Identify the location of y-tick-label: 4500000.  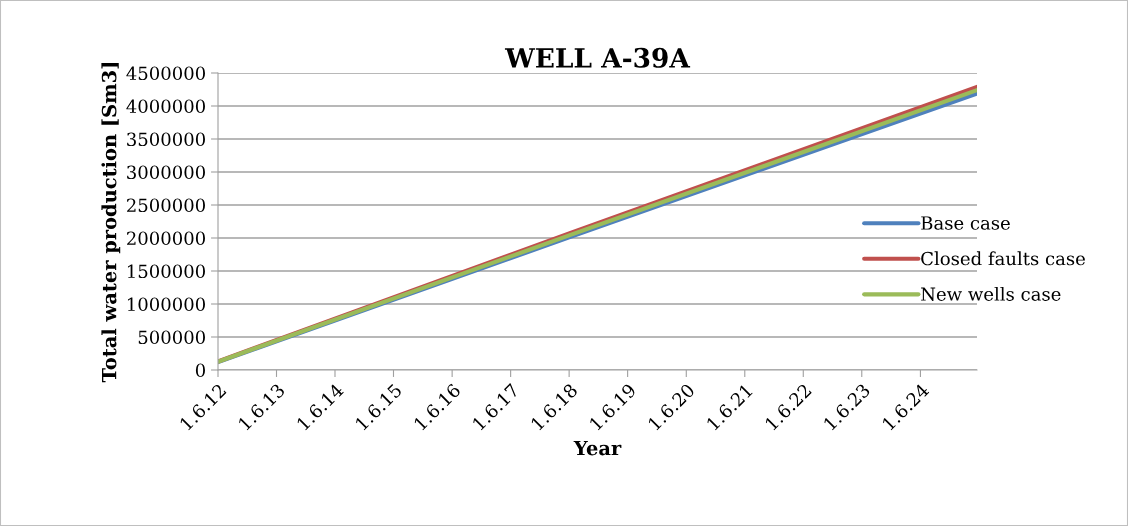
(165, 73).